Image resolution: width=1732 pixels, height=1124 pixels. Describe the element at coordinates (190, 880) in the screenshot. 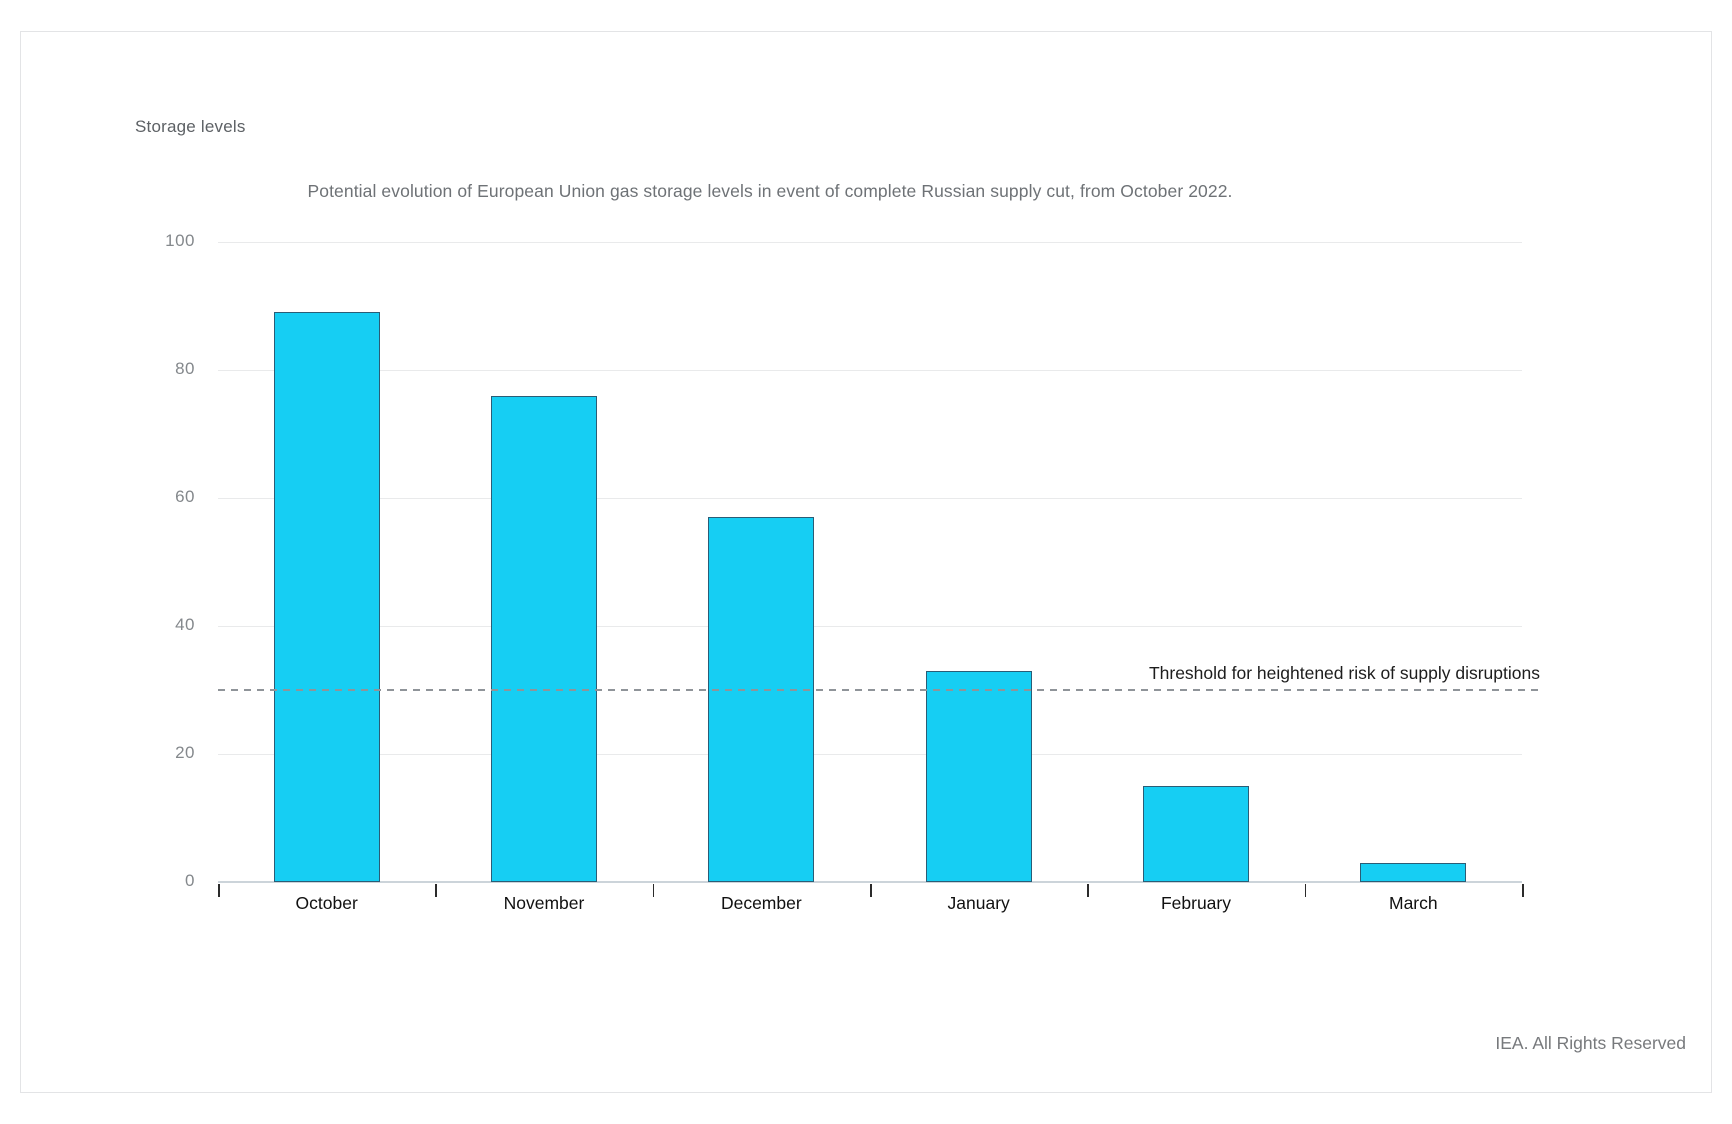

I see `y-tick-label-0: 0` at that location.